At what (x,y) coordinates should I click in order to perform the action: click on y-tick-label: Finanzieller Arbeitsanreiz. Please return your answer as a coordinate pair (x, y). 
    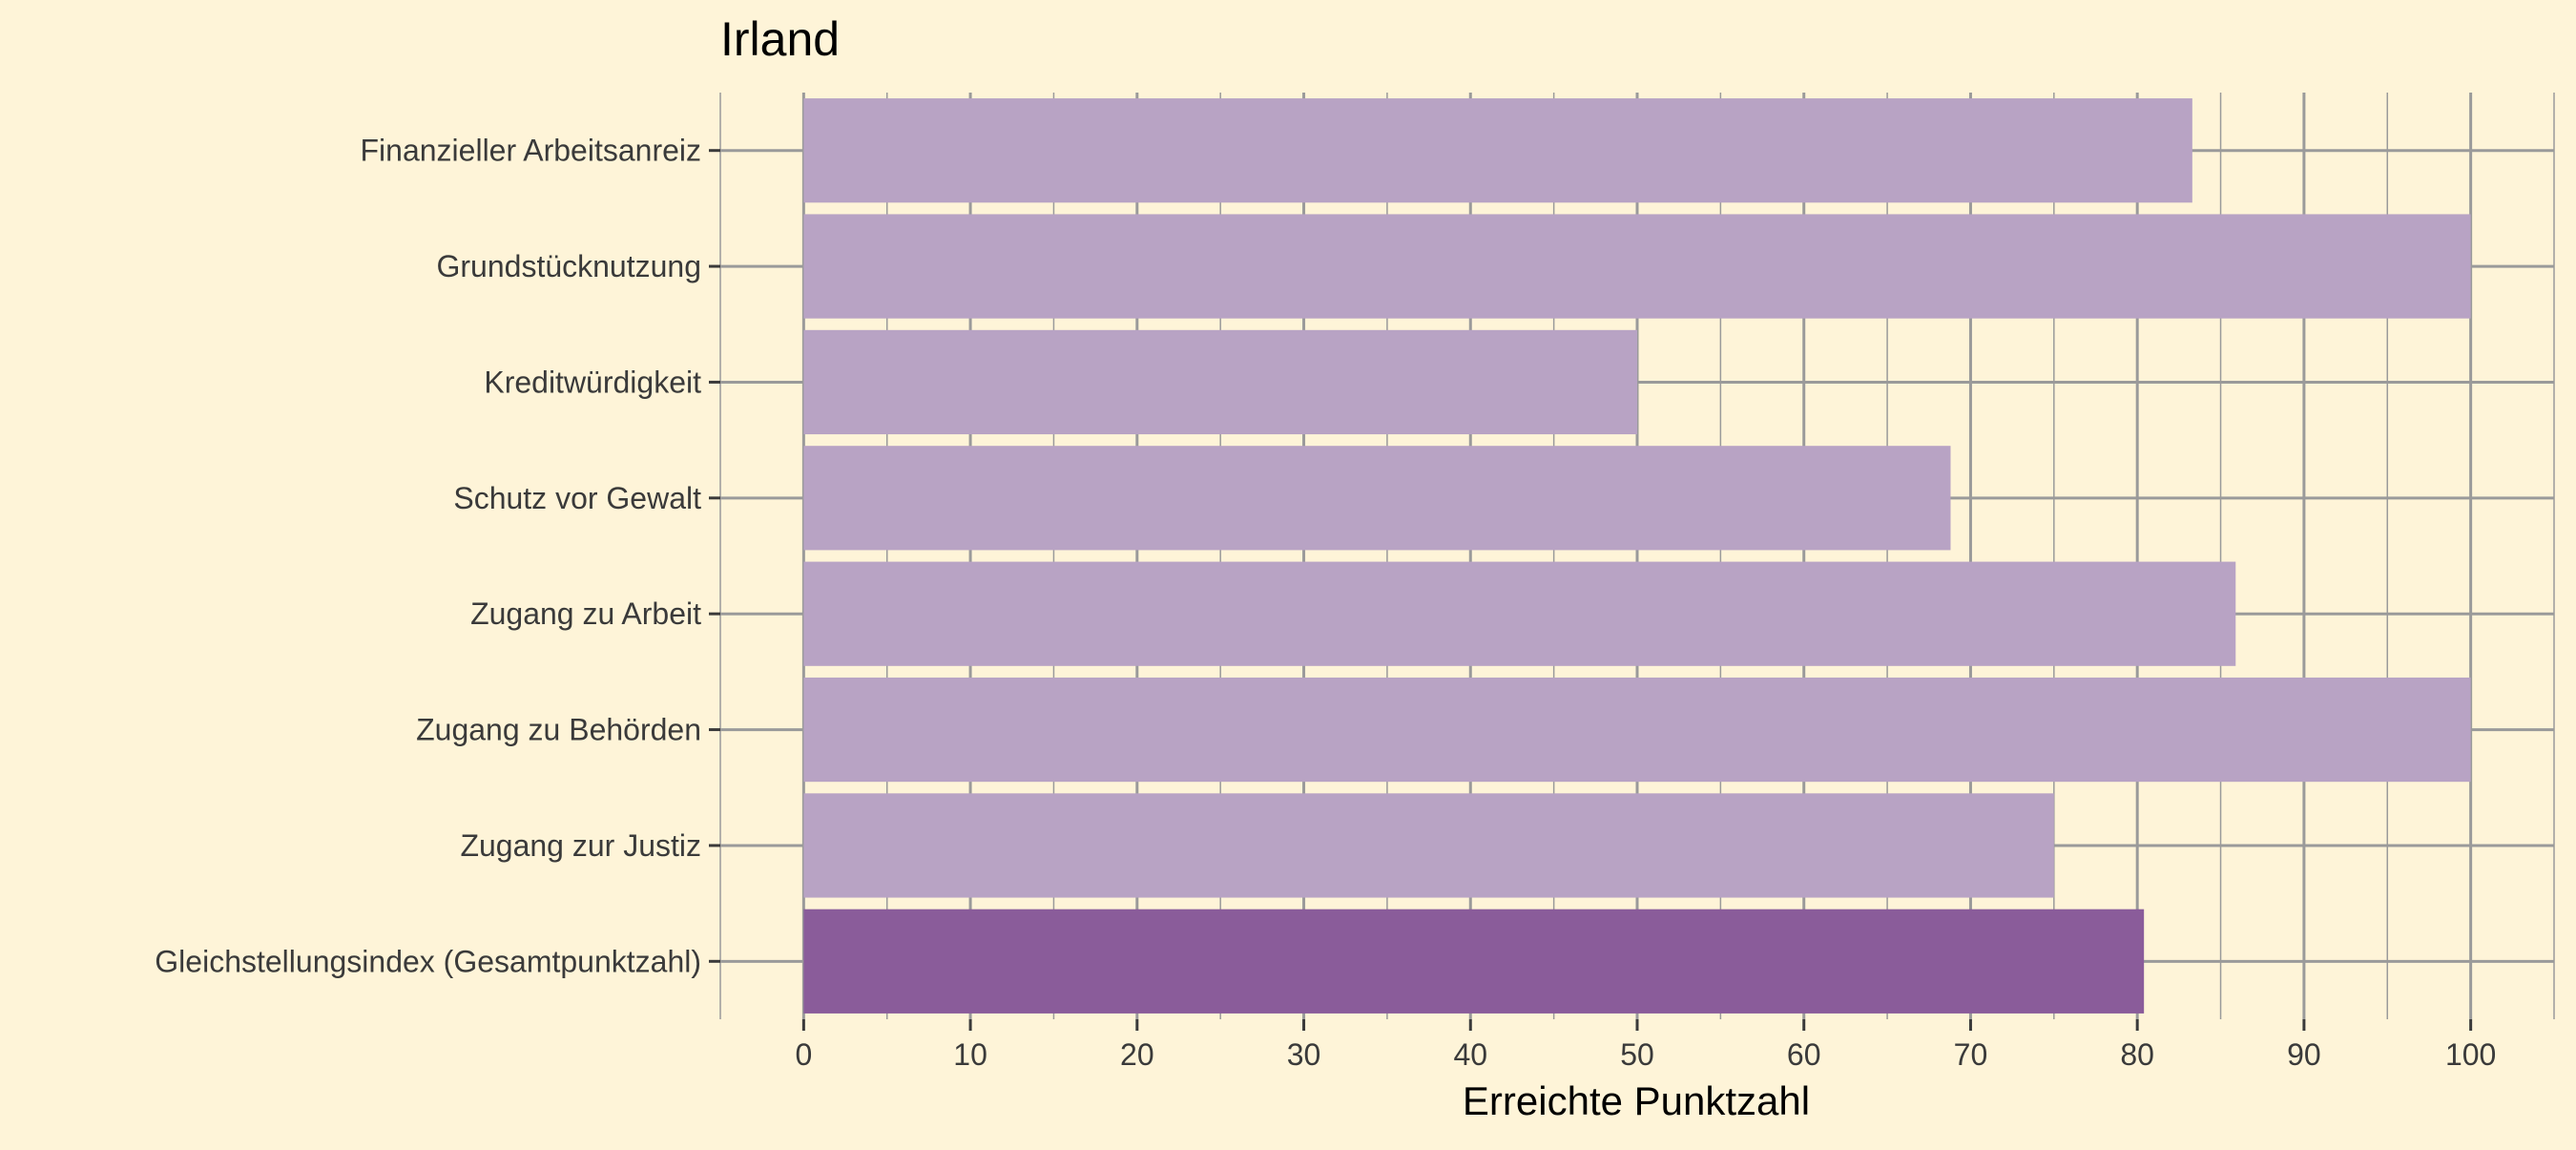
    Looking at the image, I should click on (531, 151).